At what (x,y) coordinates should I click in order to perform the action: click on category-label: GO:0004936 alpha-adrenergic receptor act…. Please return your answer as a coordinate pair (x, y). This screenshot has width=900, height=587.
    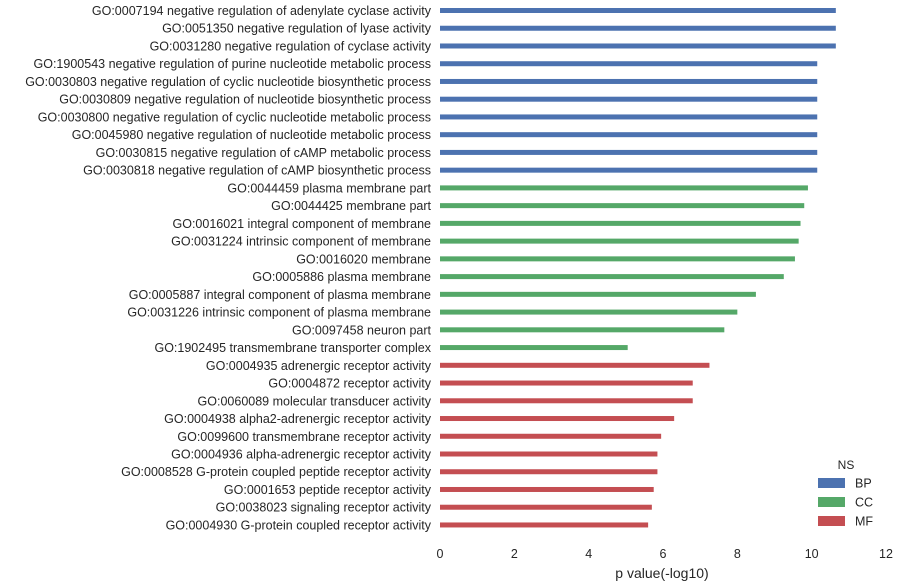
    Looking at the image, I should click on (301, 455).